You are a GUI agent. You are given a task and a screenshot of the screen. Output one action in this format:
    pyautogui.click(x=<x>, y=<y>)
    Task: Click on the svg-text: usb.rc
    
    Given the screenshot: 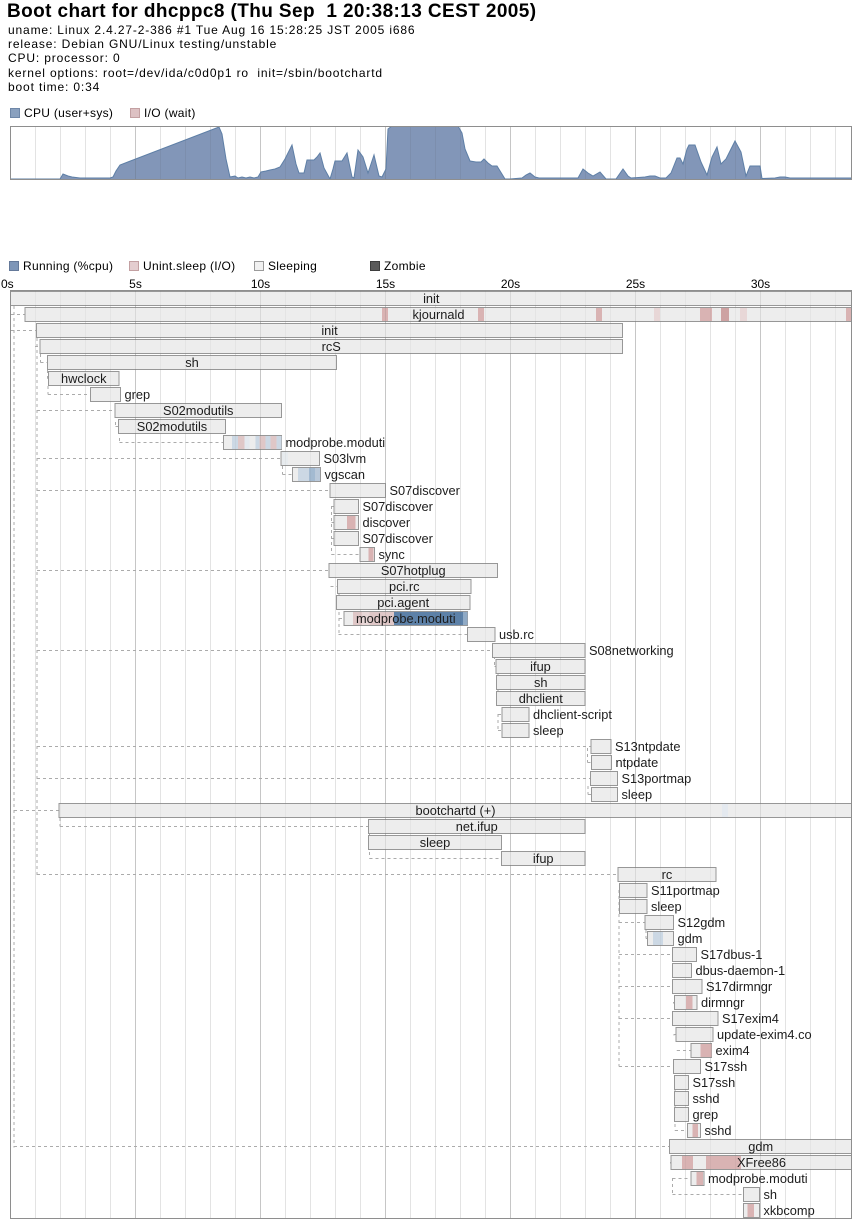 What is the action you would take?
    pyautogui.click(x=516, y=634)
    